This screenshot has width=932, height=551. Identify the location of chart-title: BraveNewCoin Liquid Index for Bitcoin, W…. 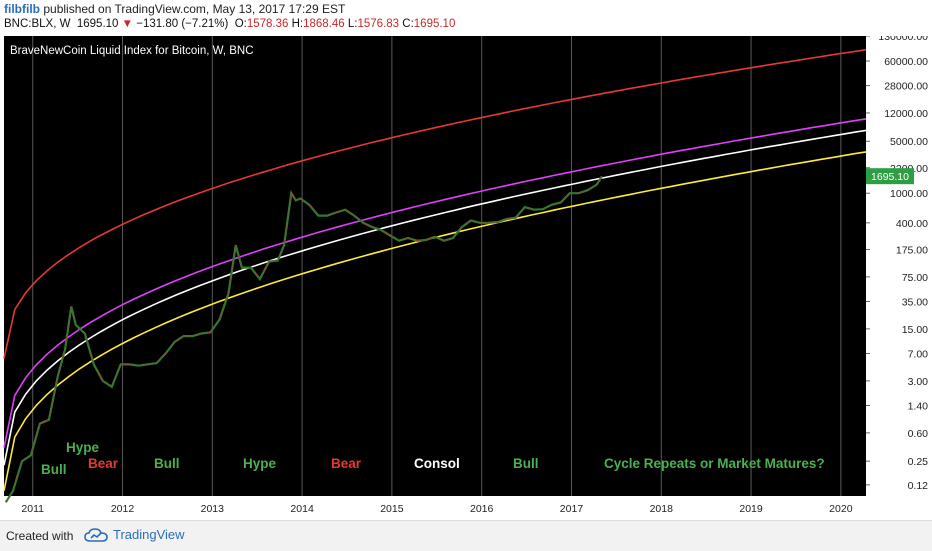
(132, 51).